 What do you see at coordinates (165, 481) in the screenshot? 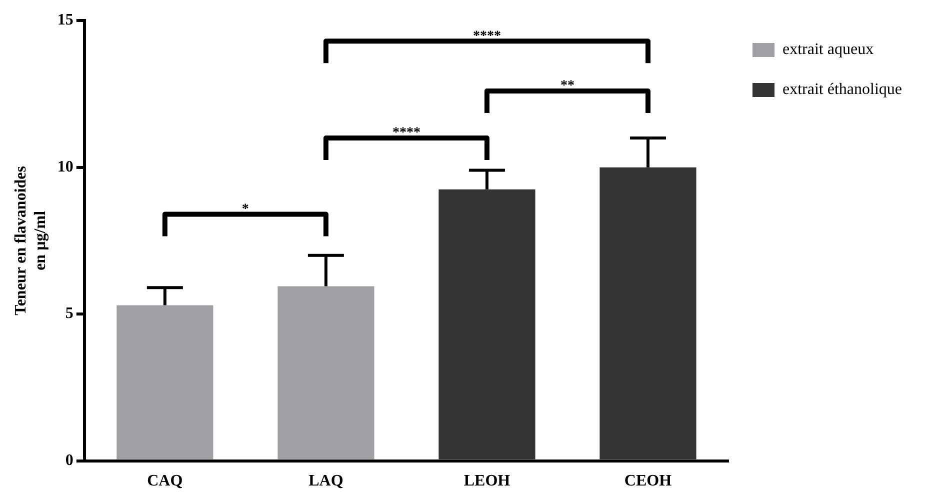
I see `x-tick-label: CAQ` at bounding box center [165, 481].